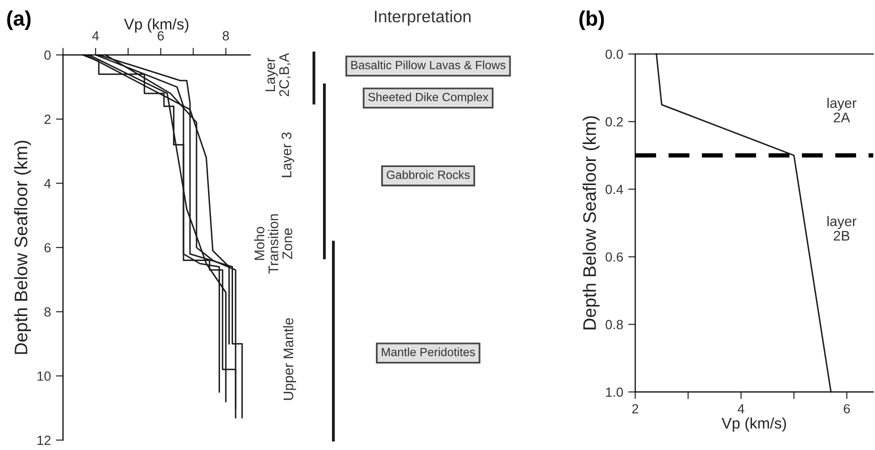  I want to click on y-tick-label: 0.4, so click(615, 189).